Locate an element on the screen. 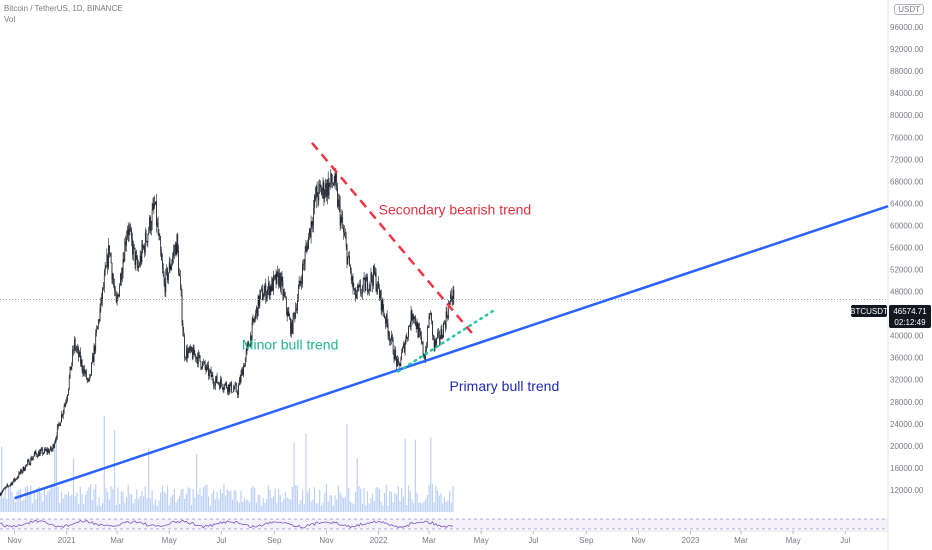 The width and height of the screenshot is (932, 550). x-tick-label: Sep is located at coordinates (586, 540).